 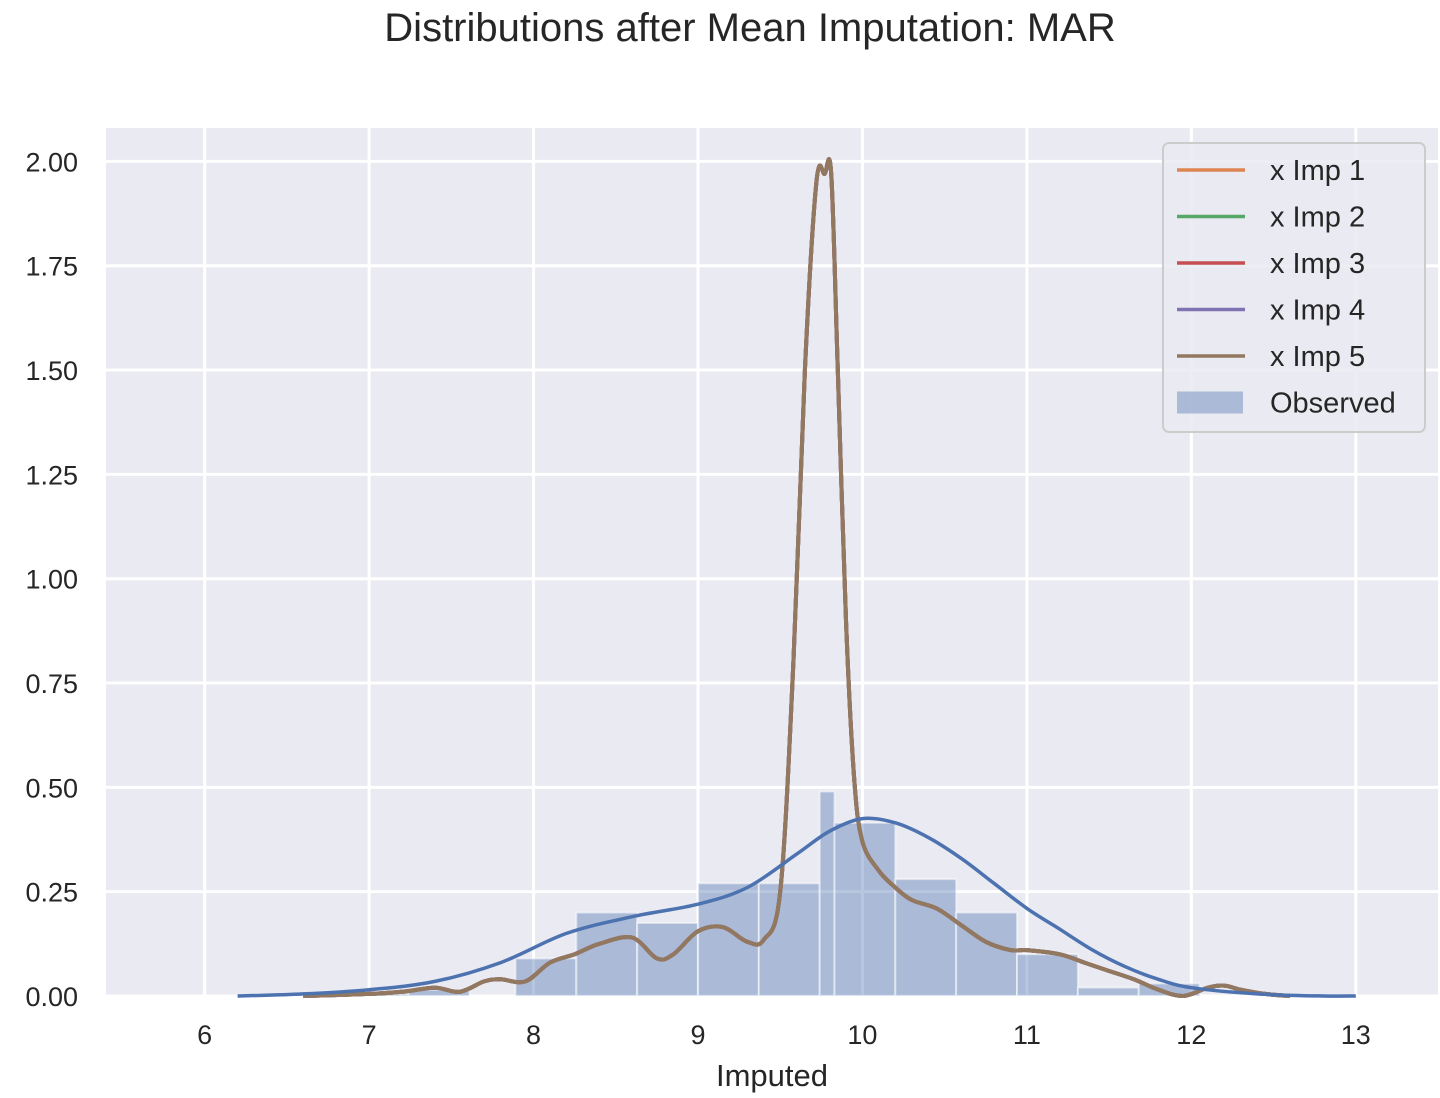 What do you see at coordinates (1317, 171) in the screenshot?
I see `legend-label-imp-1: x Imp 1` at bounding box center [1317, 171].